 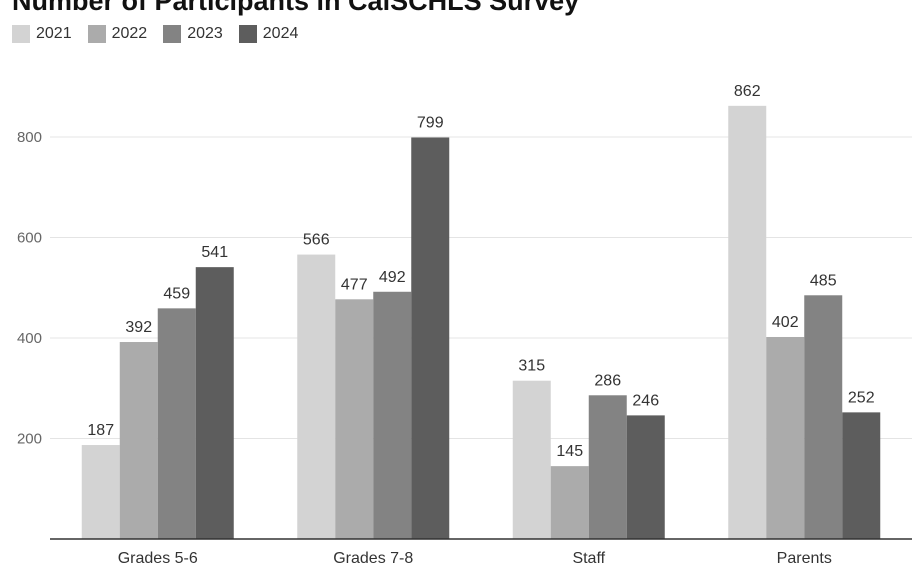 What do you see at coordinates (607, 467) in the screenshot?
I see `bar-staff-2023` at bounding box center [607, 467].